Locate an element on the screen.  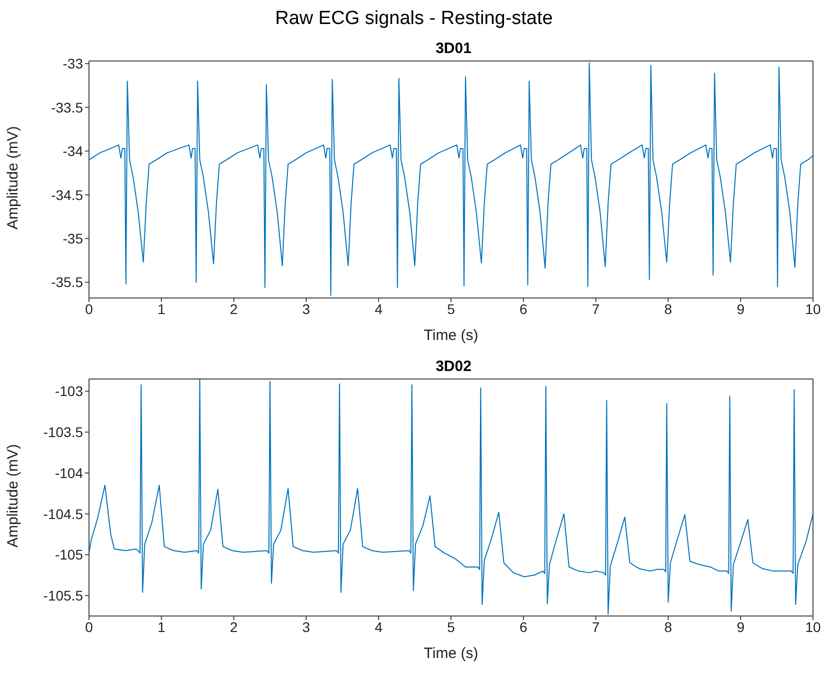
y-tick-label: -104.5 is located at coordinates (63, 514).